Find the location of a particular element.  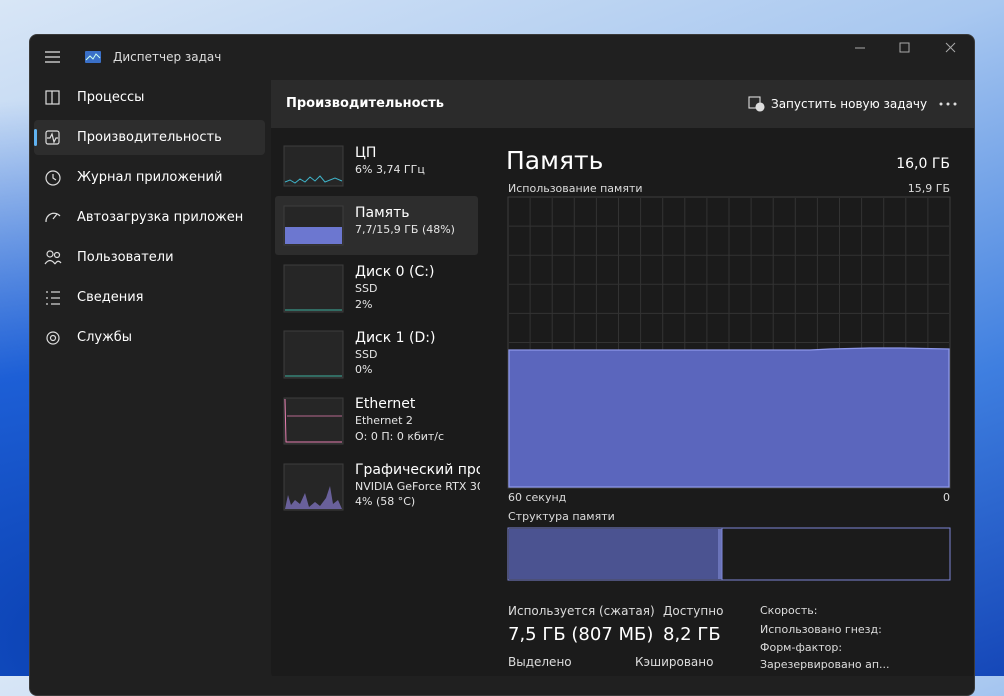

nav-item: Сведения is located at coordinates (110, 297).